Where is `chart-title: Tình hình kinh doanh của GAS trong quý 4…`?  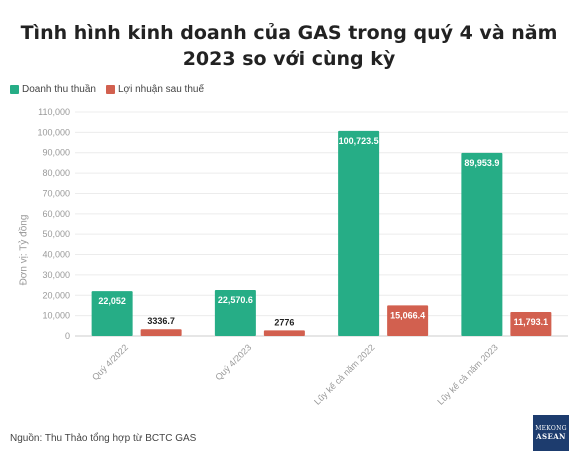
chart-title: Tình hình kinh doanh của GAS trong quý 4… is located at coordinates (289, 46).